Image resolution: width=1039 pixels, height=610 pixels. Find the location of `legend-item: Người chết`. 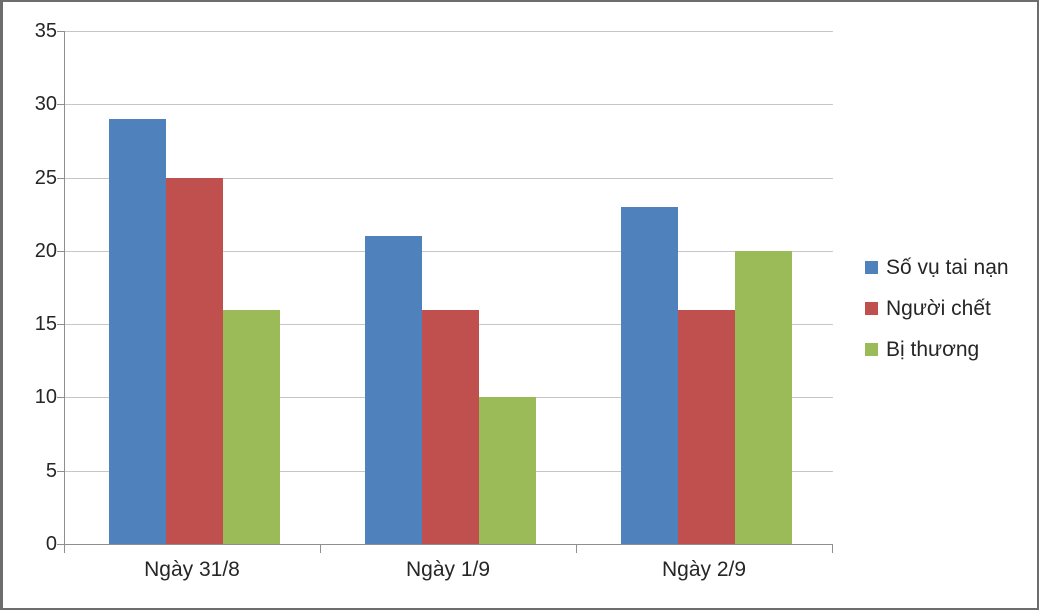

legend-item: Người chết is located at coordinates (937, 308).